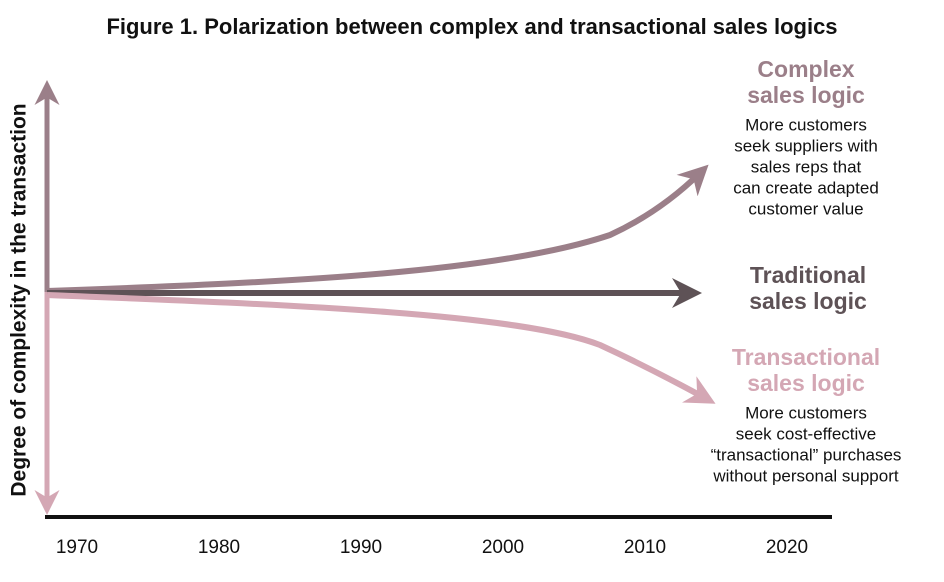 The width and height of the screenshot is (944, 582). I want to click on year-label: 1980, so click(219, 547).